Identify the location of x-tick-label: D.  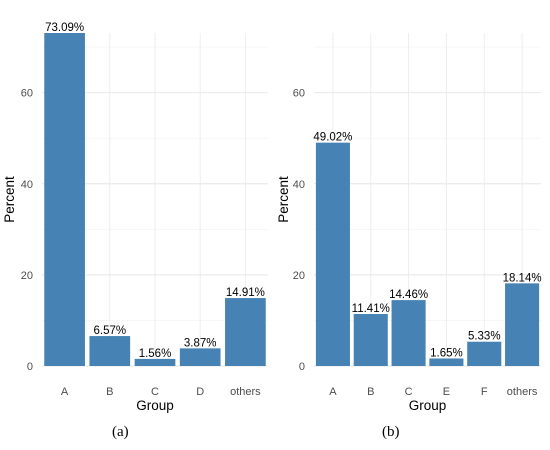
(200, 392).